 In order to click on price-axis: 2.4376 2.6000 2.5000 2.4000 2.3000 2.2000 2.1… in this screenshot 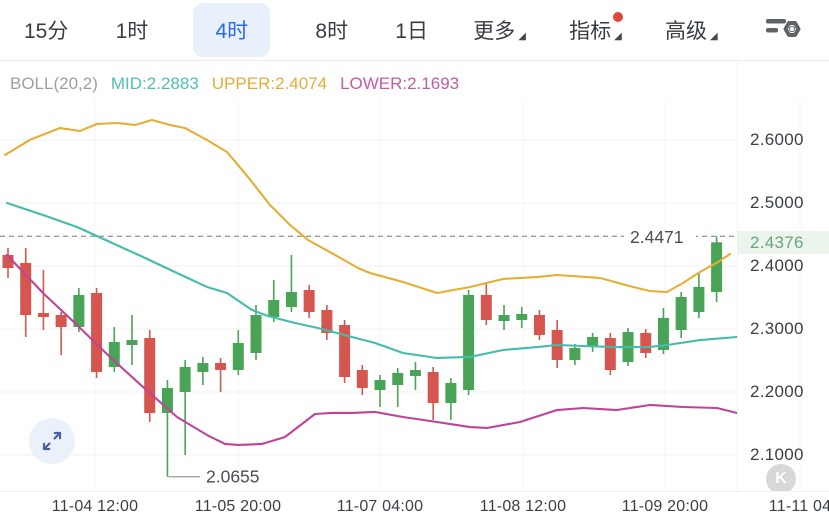, I will do `click(783, 245)`.